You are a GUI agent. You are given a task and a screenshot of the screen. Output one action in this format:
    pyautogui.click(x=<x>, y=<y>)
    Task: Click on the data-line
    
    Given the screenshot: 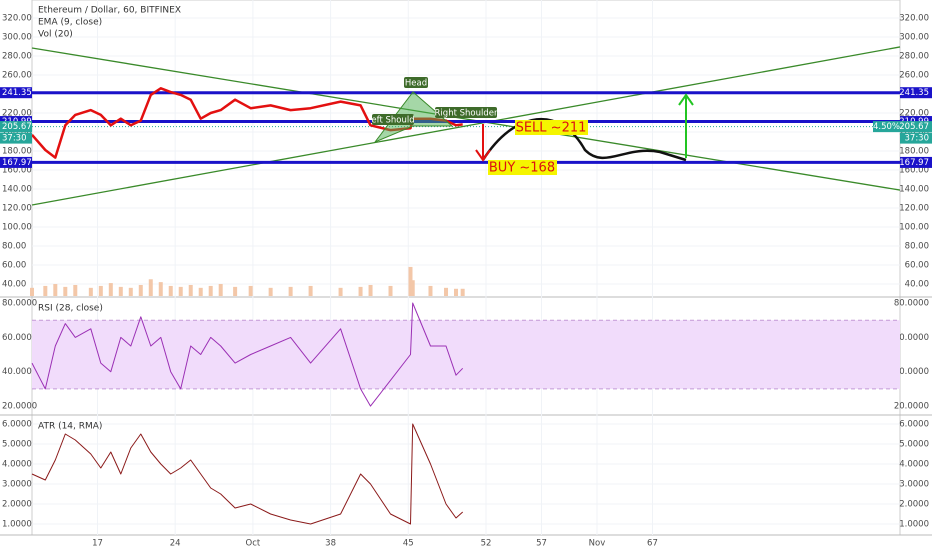 What is the action you would take?
    pyautogui.click(x=247, y=474)
    